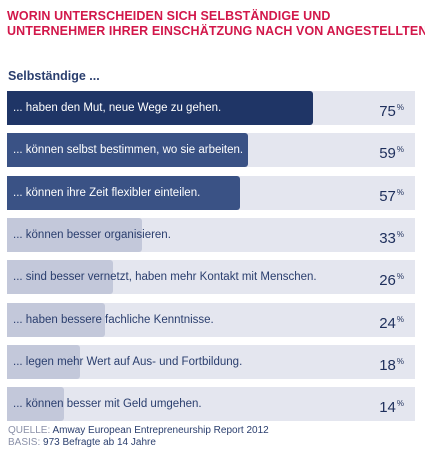 Image resolution: width=425 pixels, height=461 pixels. I want to click on bar-value-label: 33%, so click(391, 238).